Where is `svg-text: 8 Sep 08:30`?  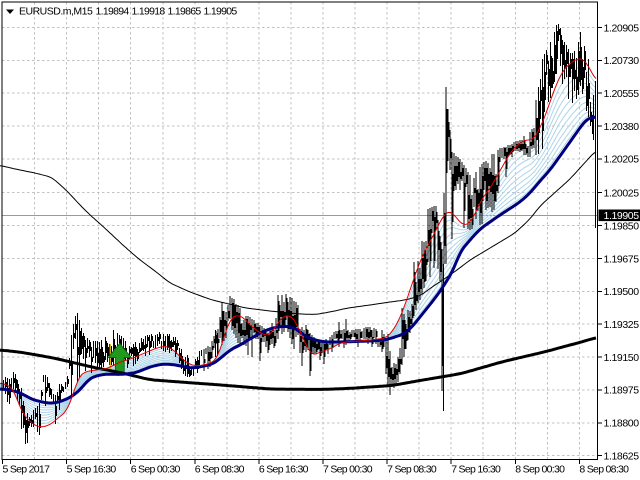
svg-text: 8 Sep 08:30 is located at coordinates (604, 470).